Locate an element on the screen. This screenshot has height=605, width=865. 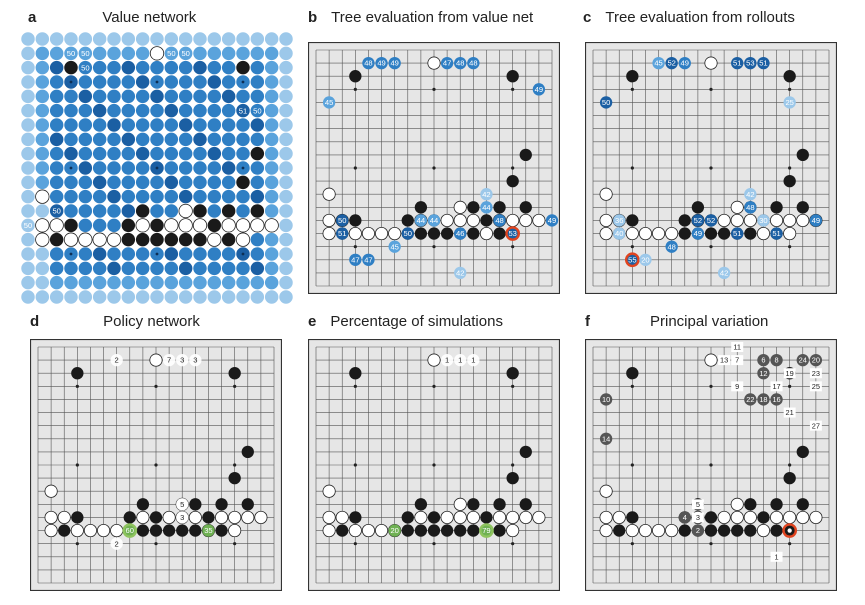
variation-move-number: 13 is located at coordinates (724, 360).